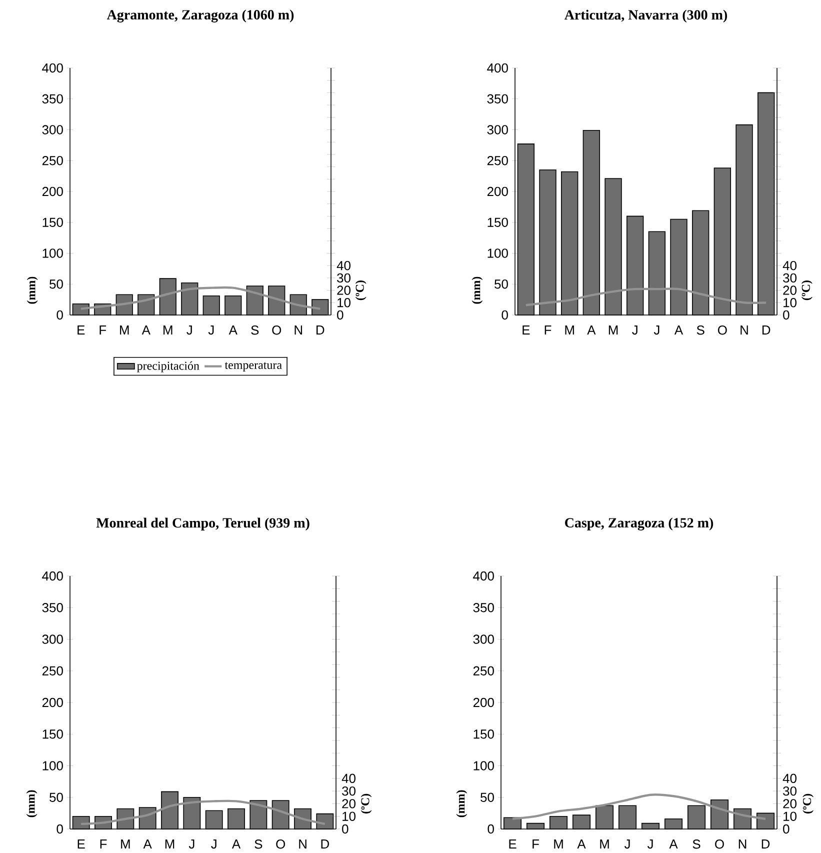 Image resolution: width=821 pixels, height=853 pixels. What do you see at coordinates (168, 366) in the screenshot?
I see `legend-label: precipitación` at bounding box center [168, 366].